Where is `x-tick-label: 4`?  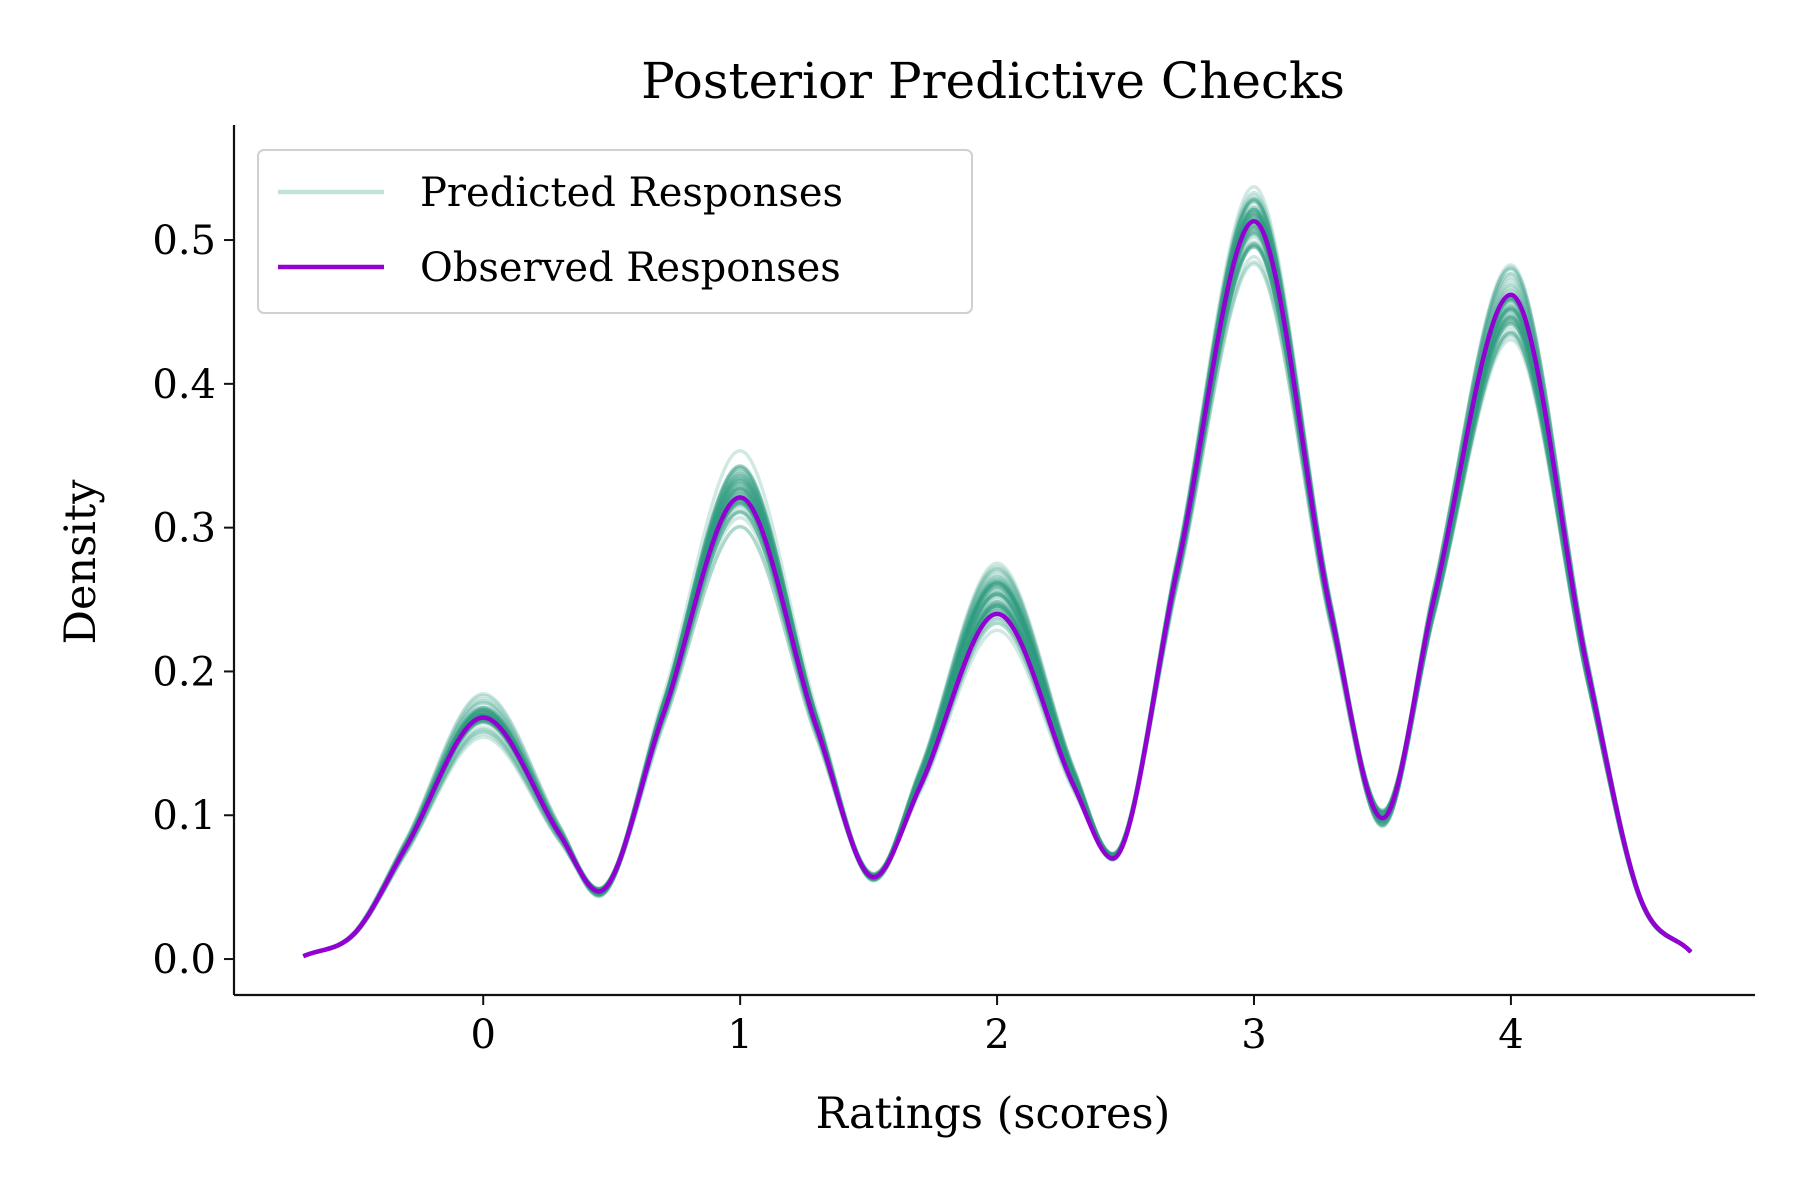 x-tick-label: 4 is located at coordinates (1510, 1035).